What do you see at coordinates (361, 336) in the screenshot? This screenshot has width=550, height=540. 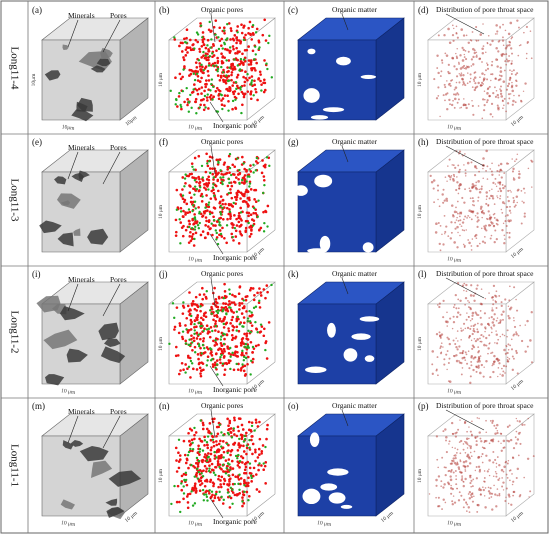 I see `matter-gap` at bounding box center [361, 336].